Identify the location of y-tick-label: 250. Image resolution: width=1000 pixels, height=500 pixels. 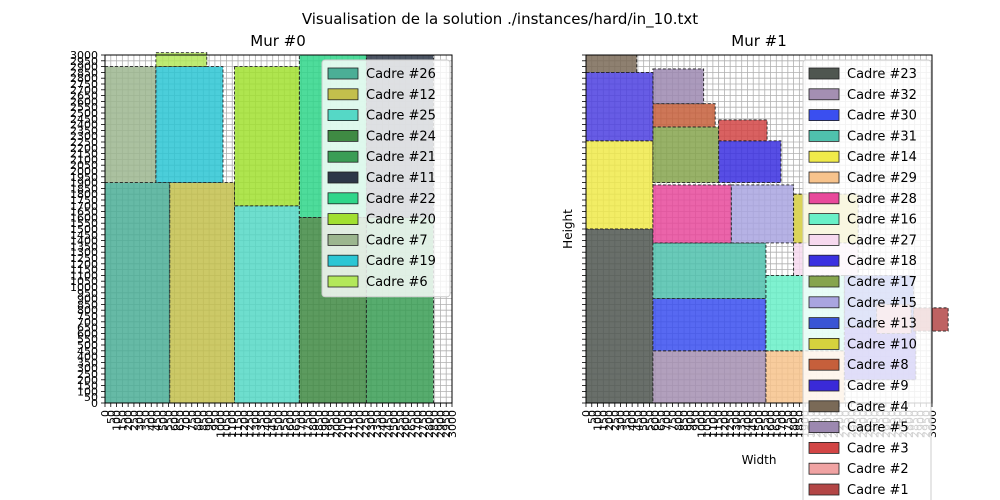
(87, 374).